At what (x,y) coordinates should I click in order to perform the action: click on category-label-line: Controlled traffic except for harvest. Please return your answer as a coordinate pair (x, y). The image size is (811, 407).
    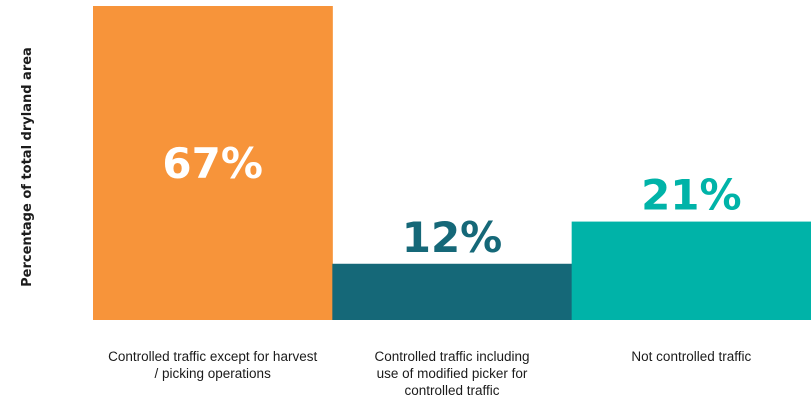
    Looking at the image, I should click on (212, 356).